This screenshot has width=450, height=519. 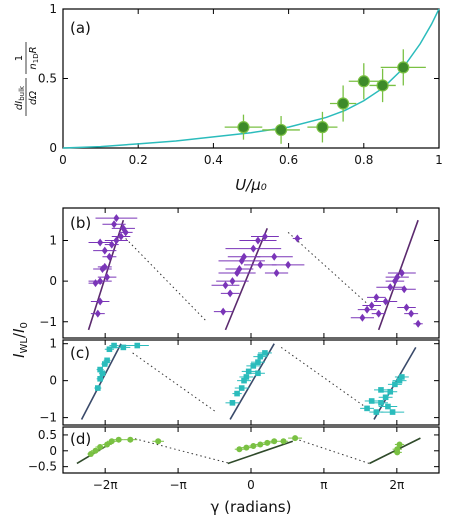 What do you see at coordinates (19, 58) in the screenshot?
I see `ylabel-frac2-num: 1` at bounding box center [19, 58].